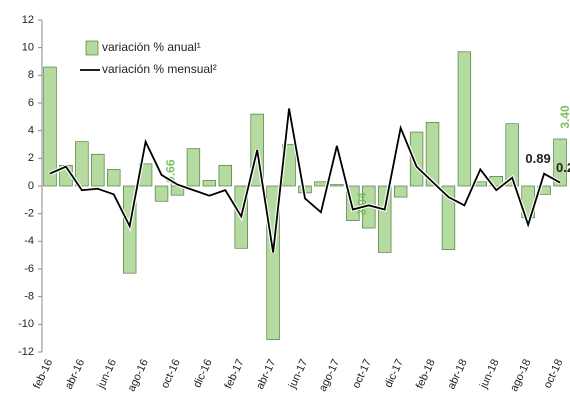 This screenshot has width=570, height=402. I want to click on y-tick-label: -6, so click(29, 269).